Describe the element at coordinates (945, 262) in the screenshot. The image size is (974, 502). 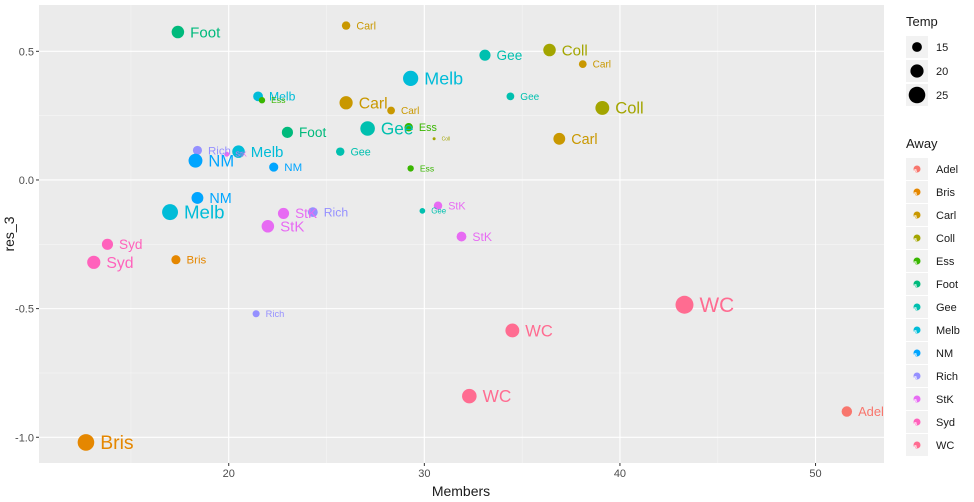
I see `color-legend-label: Ess` at that location.